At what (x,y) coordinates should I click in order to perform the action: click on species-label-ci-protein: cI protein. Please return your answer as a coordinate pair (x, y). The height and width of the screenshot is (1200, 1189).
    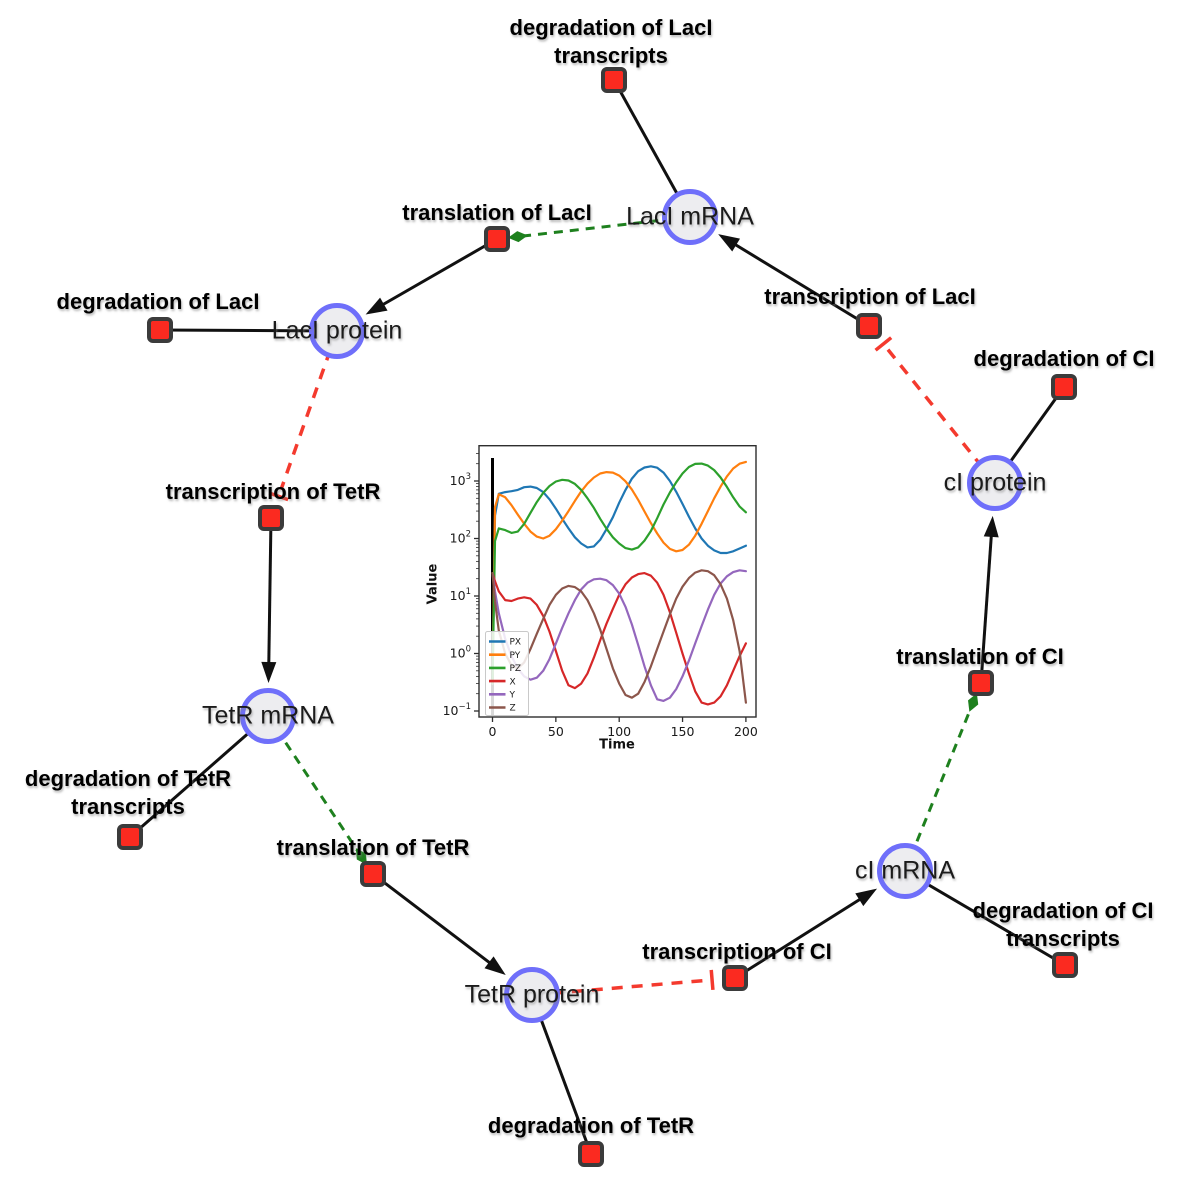
    Looking at the image, I should click on (995, 482).